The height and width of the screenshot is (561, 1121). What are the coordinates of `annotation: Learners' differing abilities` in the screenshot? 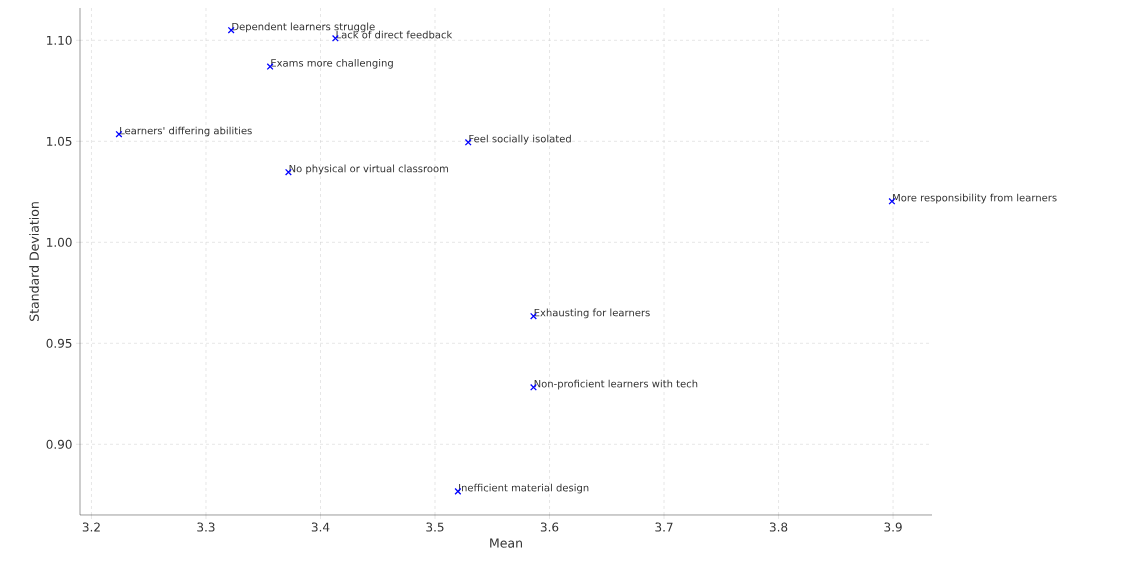 It's located at (186, 131).